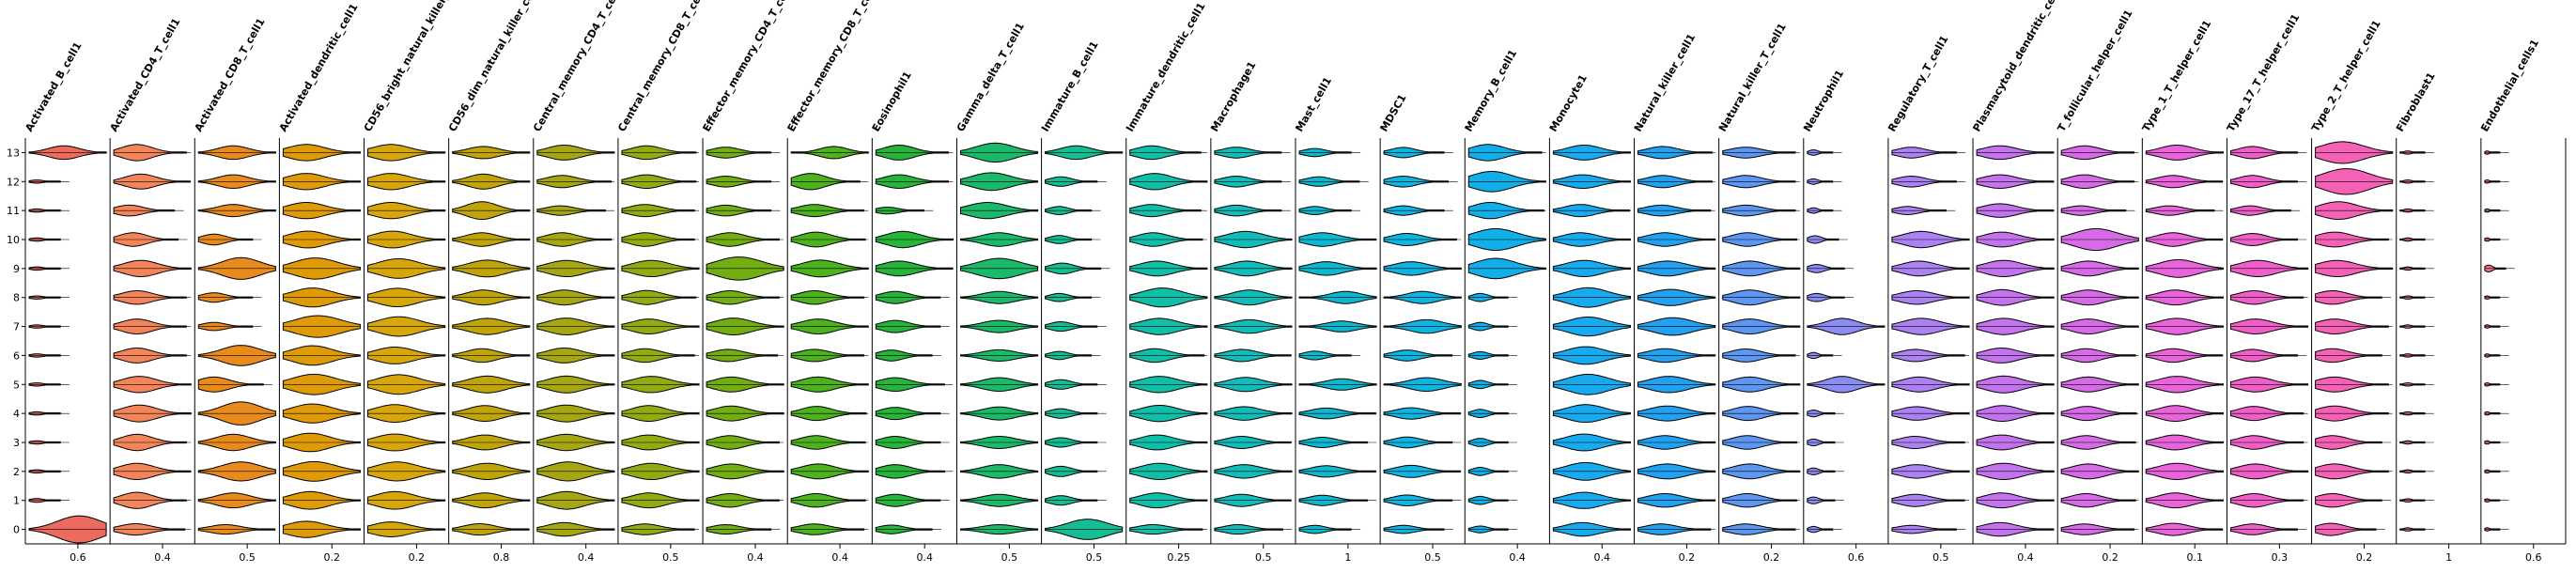 The height and width of the screenshot is (573, 2576). Describe the element at coordinates (237, 290) in the screenshot. I see `violin-column: Activated_CD8_T_cell1 0.5` at that location.